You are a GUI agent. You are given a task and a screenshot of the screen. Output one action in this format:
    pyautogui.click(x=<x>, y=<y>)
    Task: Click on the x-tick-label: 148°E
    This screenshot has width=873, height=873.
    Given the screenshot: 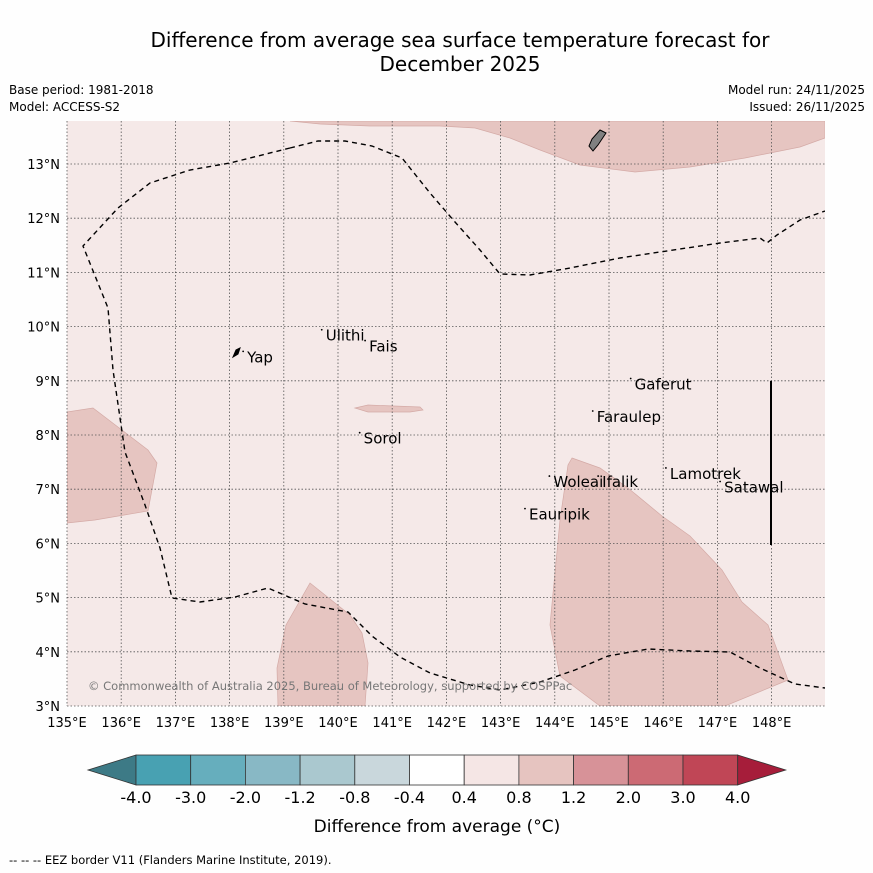 What is the action you would take?
    pyautogui.click(x=772, y=723)
    